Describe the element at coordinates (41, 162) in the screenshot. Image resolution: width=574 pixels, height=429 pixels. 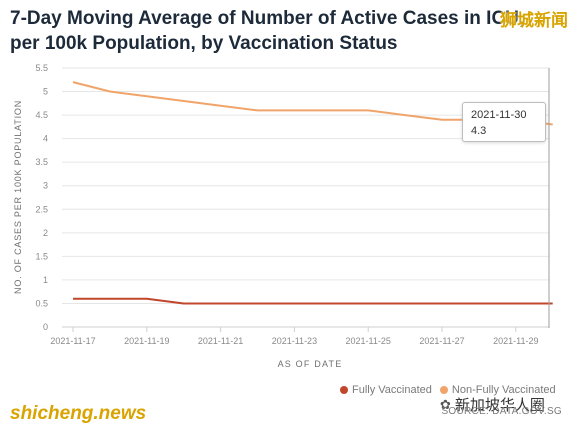
I see `y-tick-label: 3.5` at that location.